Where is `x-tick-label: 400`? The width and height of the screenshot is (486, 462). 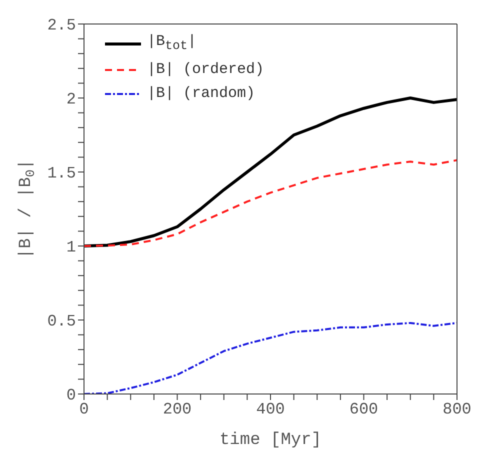 x-tick-label: 400 is located at coordinates (270, 409).